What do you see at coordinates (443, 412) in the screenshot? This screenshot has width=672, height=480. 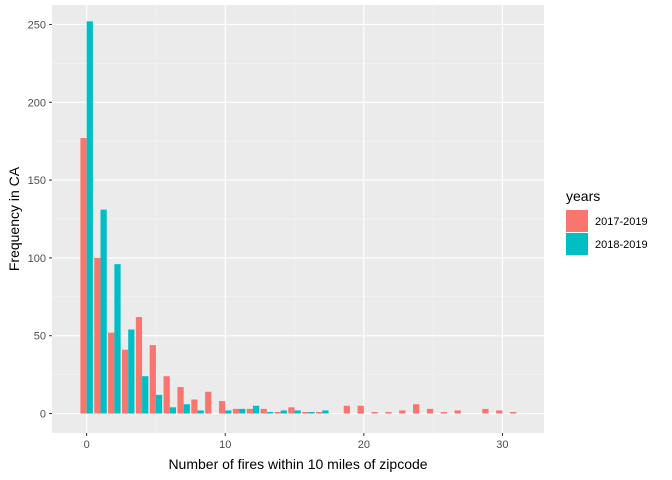 I see `bar-2017-2019-x26` at bounding box center [443, 412].